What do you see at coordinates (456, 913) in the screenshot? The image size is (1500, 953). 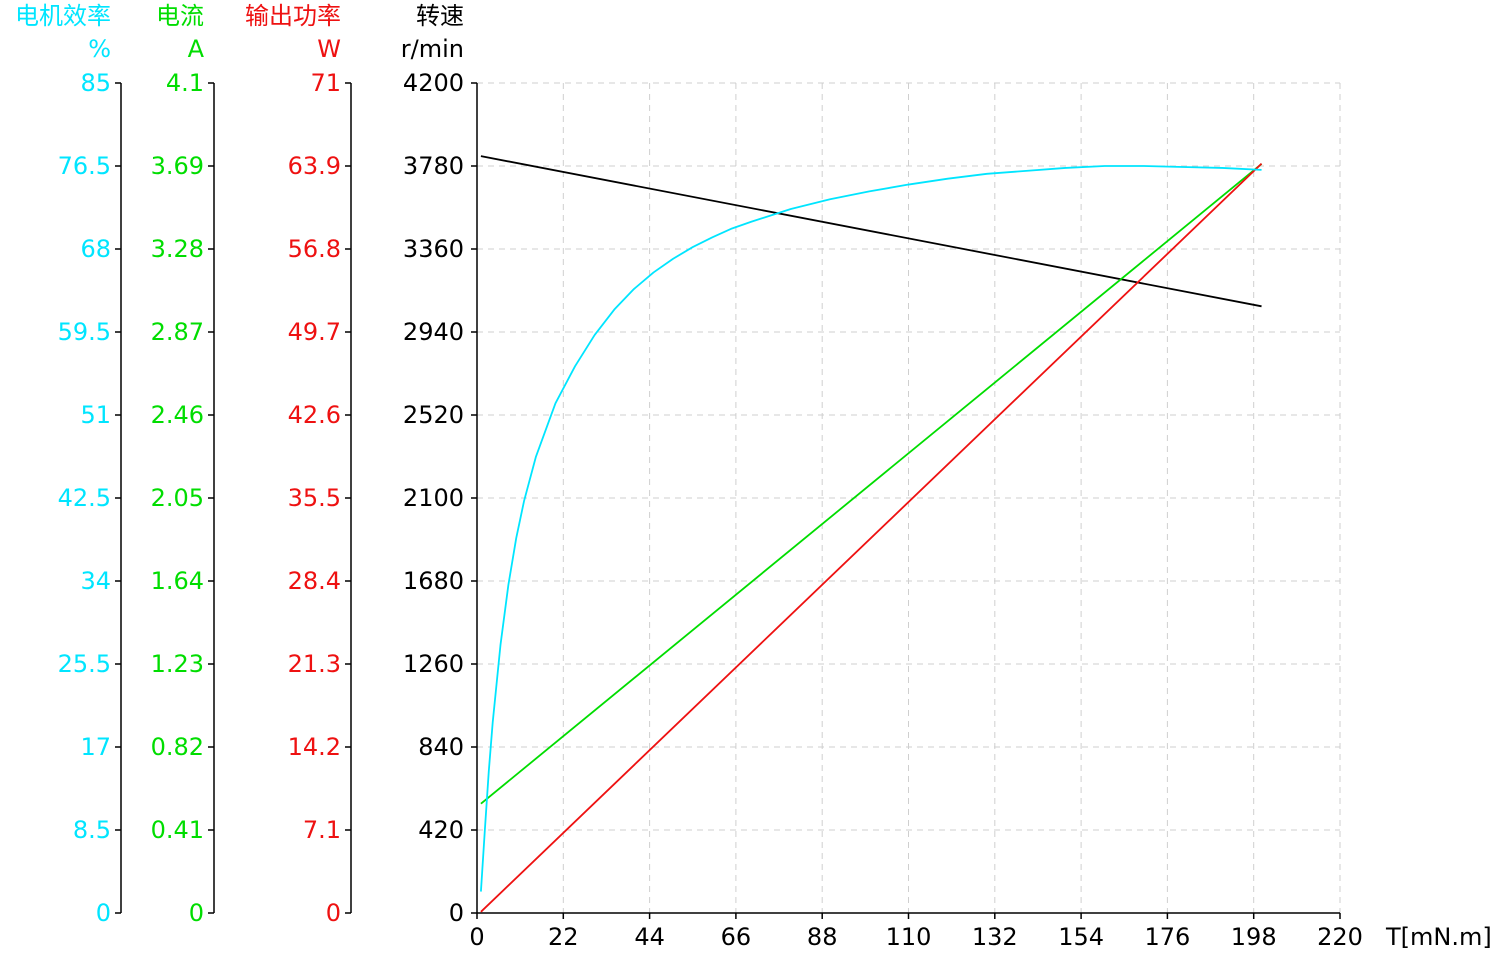 I see `speed-tick-label: 0` at bounding box center [456, 913].